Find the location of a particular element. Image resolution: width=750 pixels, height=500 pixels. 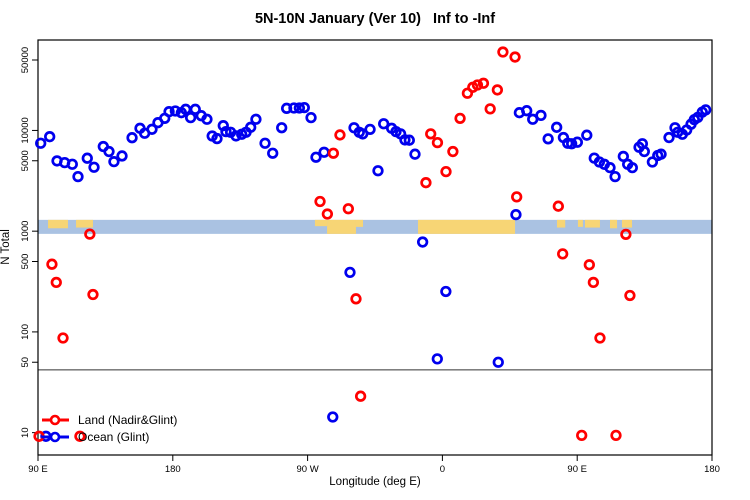

x-axis-label: Longitude (deg E) is located at coordinates (375, 482).